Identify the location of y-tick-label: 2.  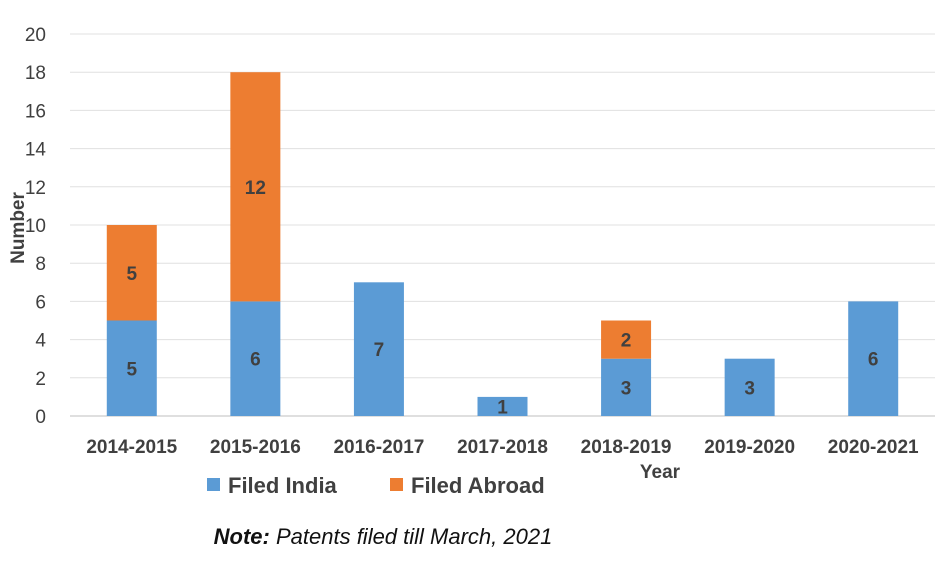
(40, 379).